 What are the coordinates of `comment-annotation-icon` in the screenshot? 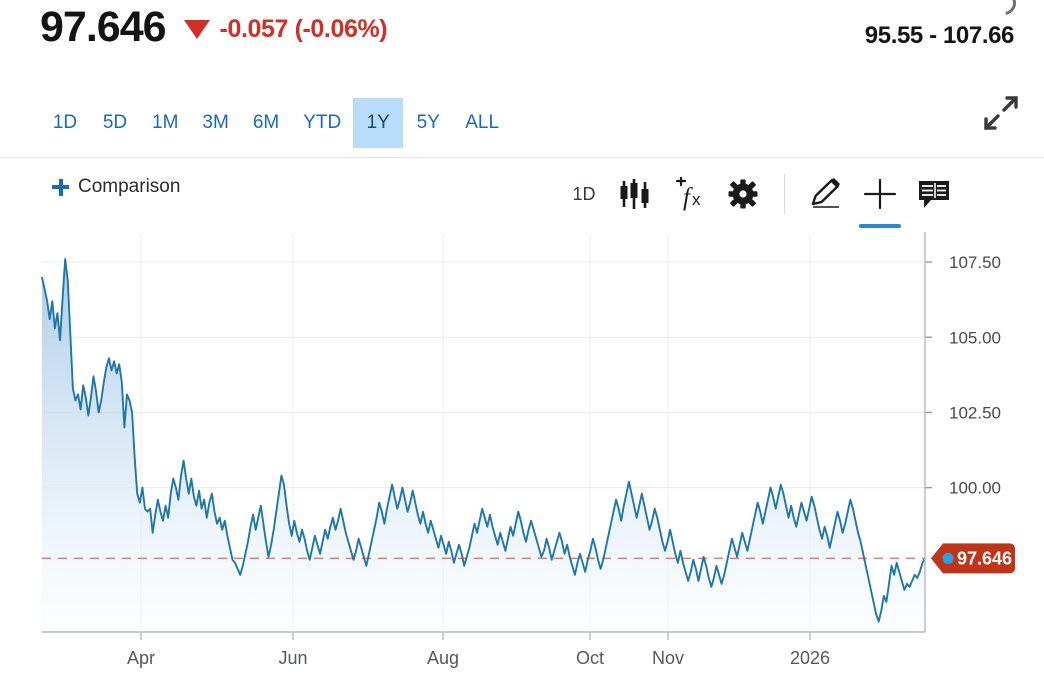 It's located at (934, 194).